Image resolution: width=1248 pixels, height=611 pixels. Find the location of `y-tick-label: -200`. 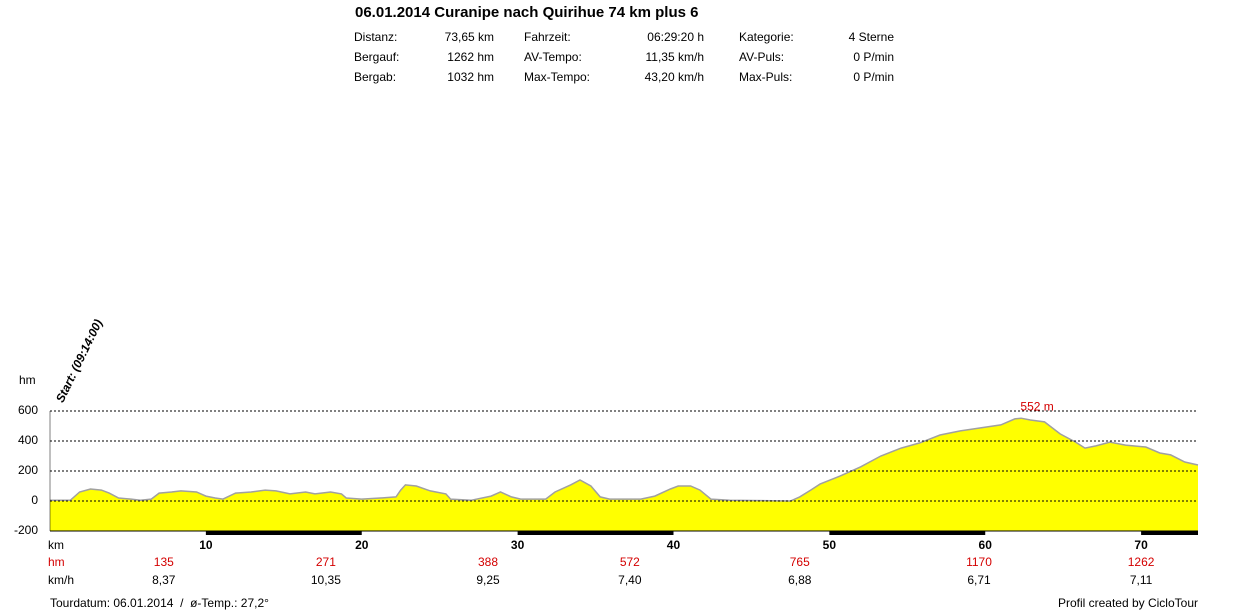

y-tick-label: -200 is located at coordinates (26, 530).